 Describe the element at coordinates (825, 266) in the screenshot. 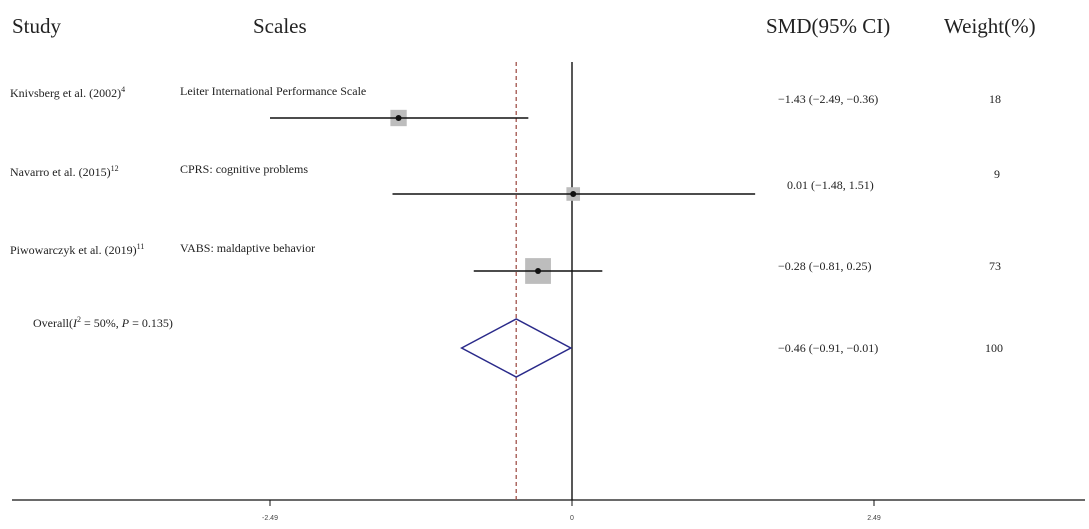

I see `ci-text-3: −0.28 (−0.81, 0.25)` at that location.